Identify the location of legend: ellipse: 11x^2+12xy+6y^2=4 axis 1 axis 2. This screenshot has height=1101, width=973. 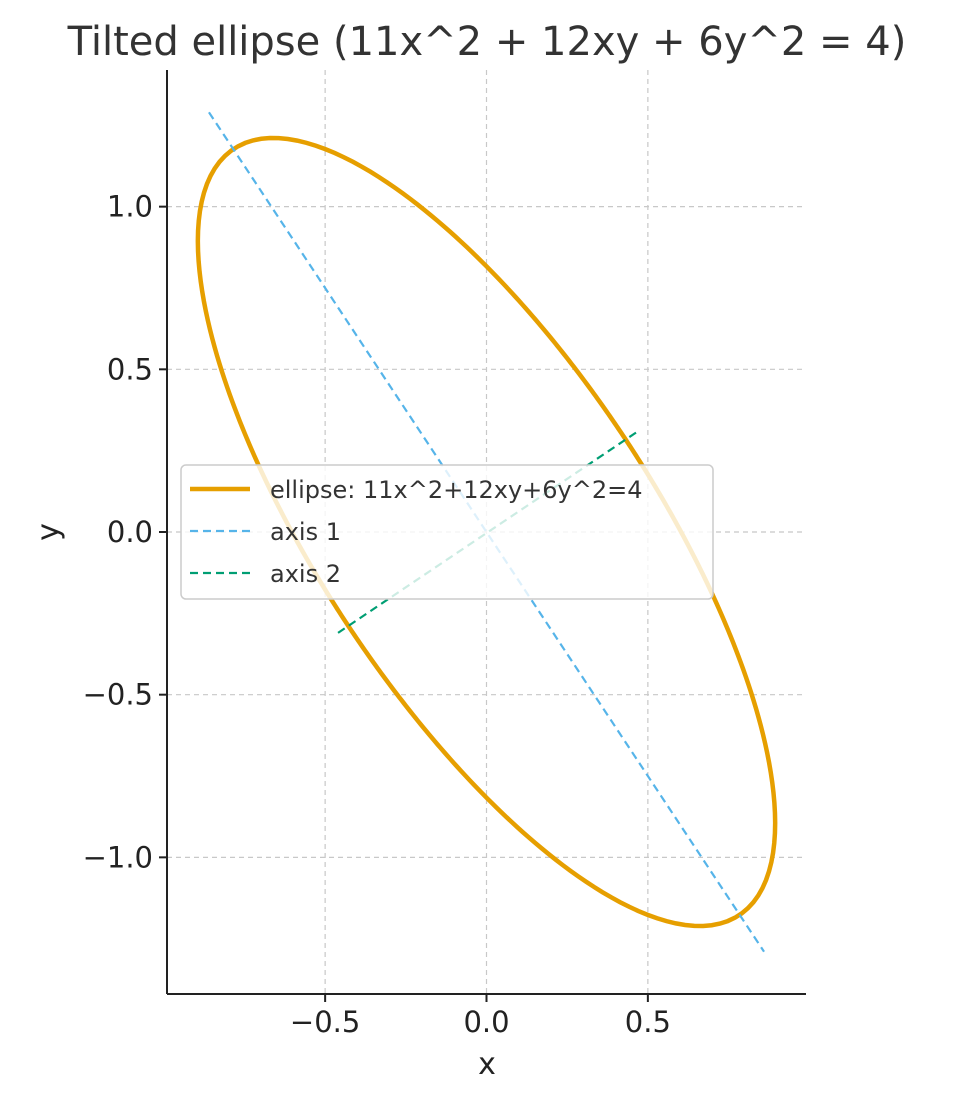
(447, 532).